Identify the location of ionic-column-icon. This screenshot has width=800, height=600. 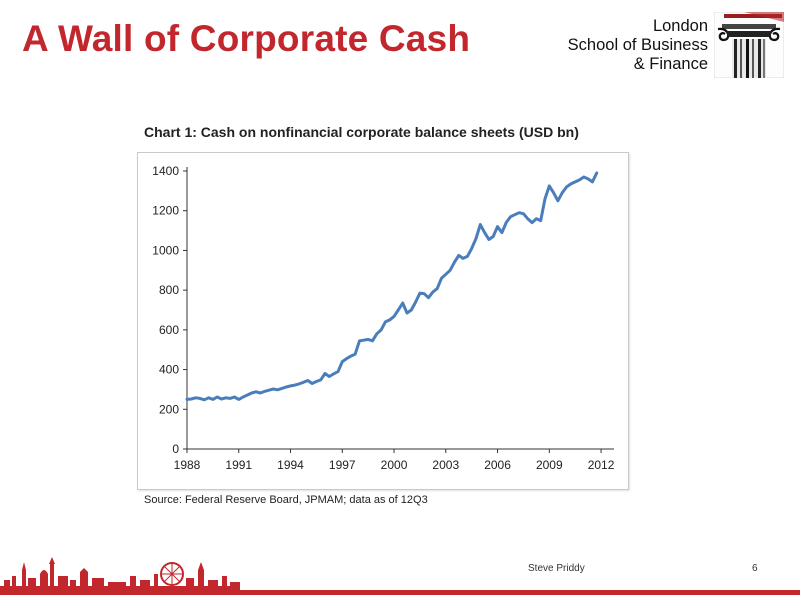
(749, 45).